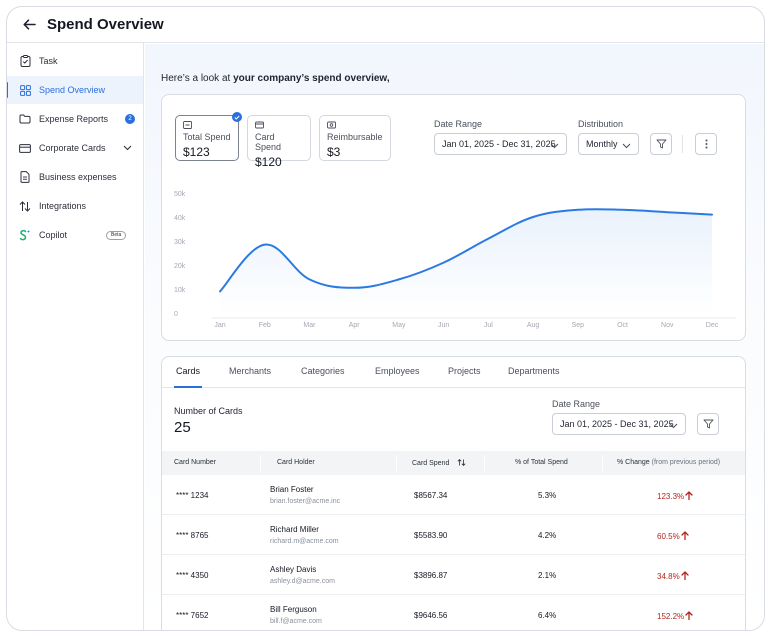  Describe the element at coordinates (29, 25) in the screenshot. I see `back-arrow-icon` at that location.